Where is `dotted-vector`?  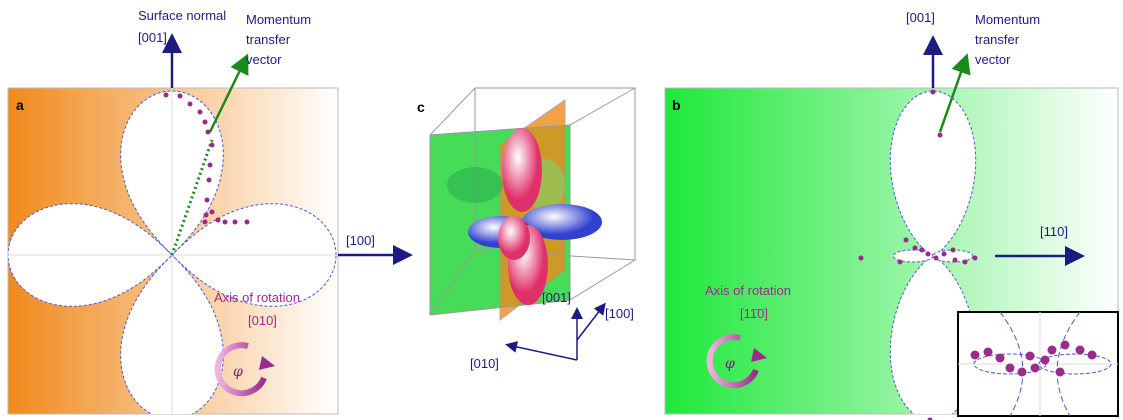 dotted-vector is located at coordinates (192, 197).